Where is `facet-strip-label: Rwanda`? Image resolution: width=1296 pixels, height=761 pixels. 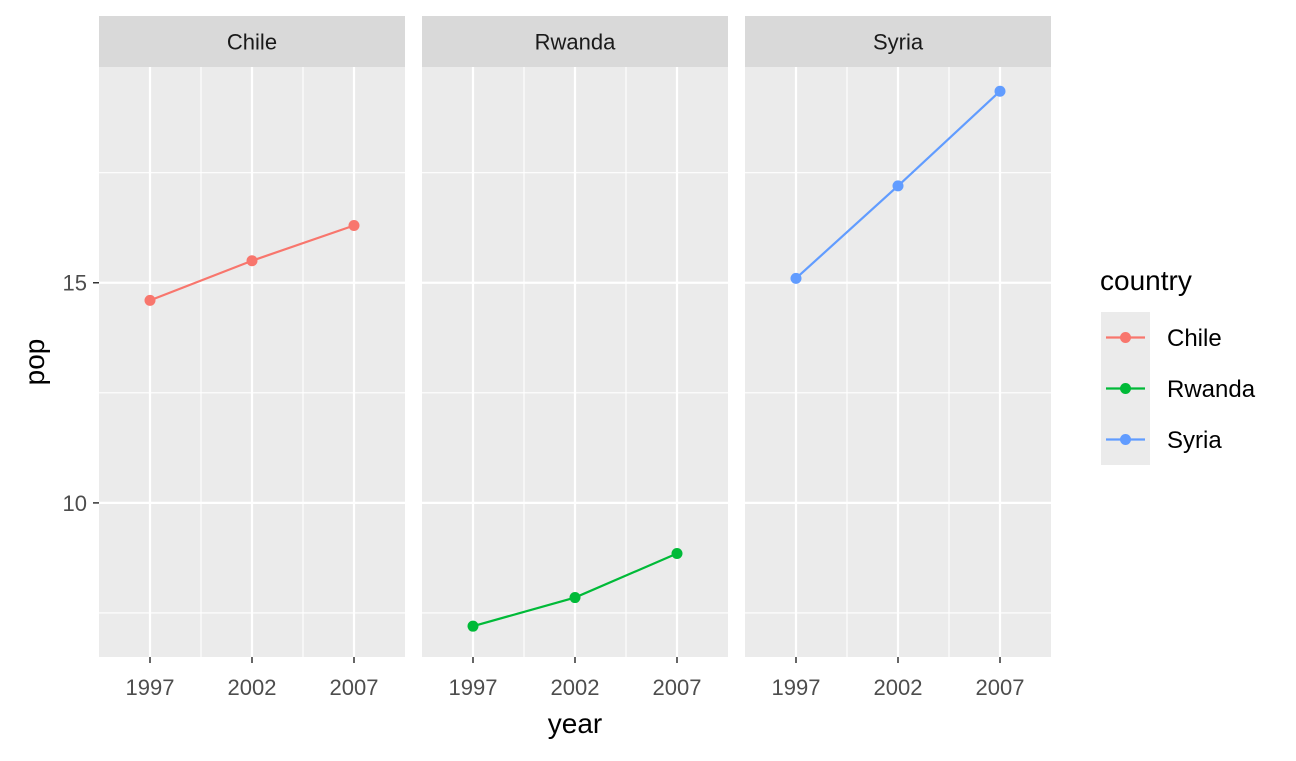
facet-strip-label: Rwanda is located at coordinates (575, 42).